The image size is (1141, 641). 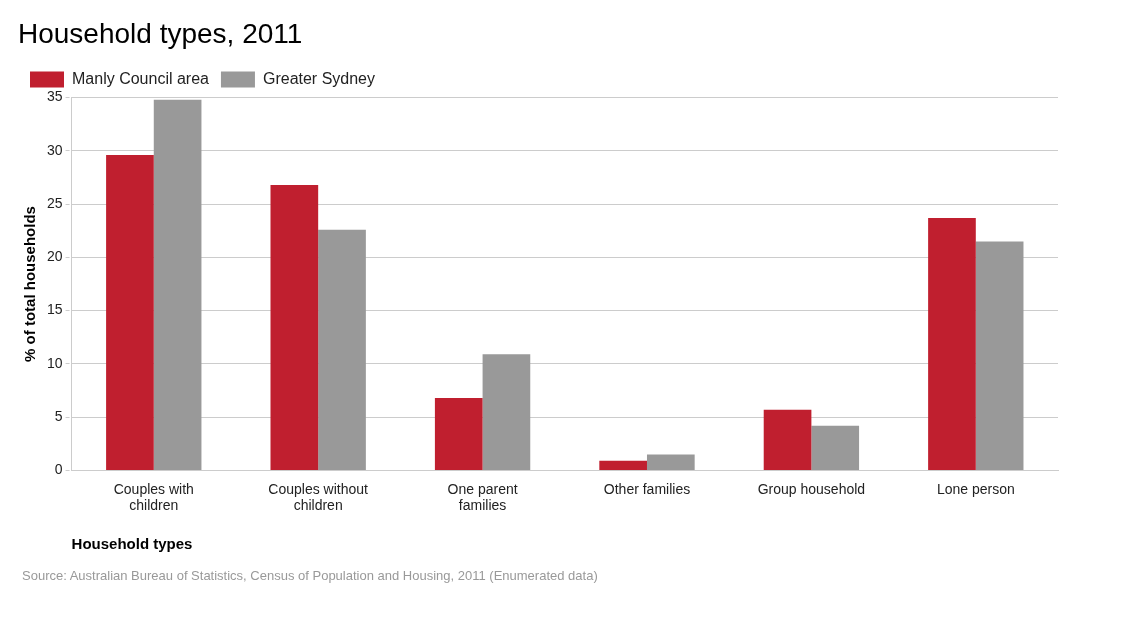 What do you see at coordinates (319, 79) in the screenshot?
I see `legend-label: Greater Sydney` at bounding box center [319, 79].